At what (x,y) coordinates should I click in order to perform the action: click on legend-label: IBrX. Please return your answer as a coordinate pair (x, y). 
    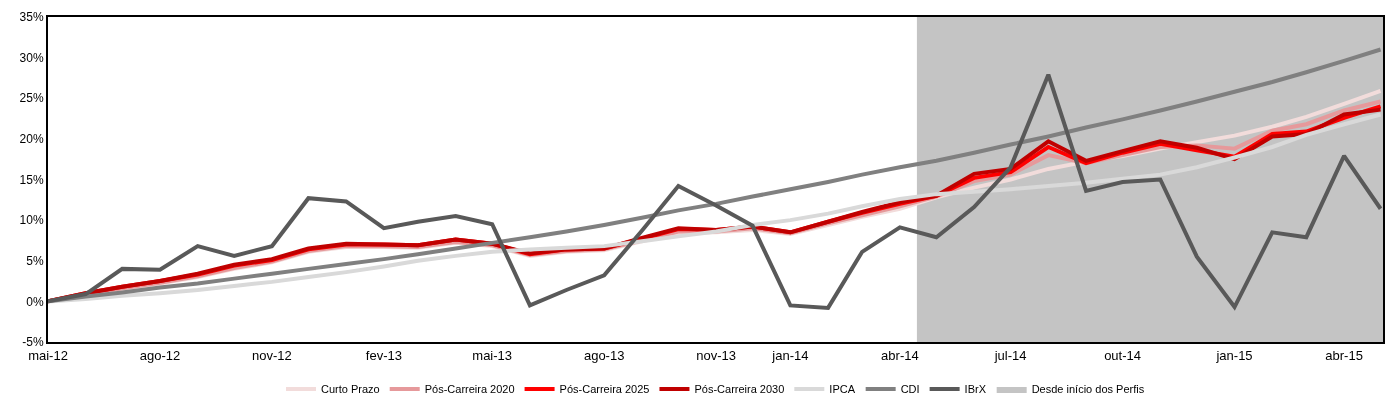
    Looking at the image, I should click on (975, 389).